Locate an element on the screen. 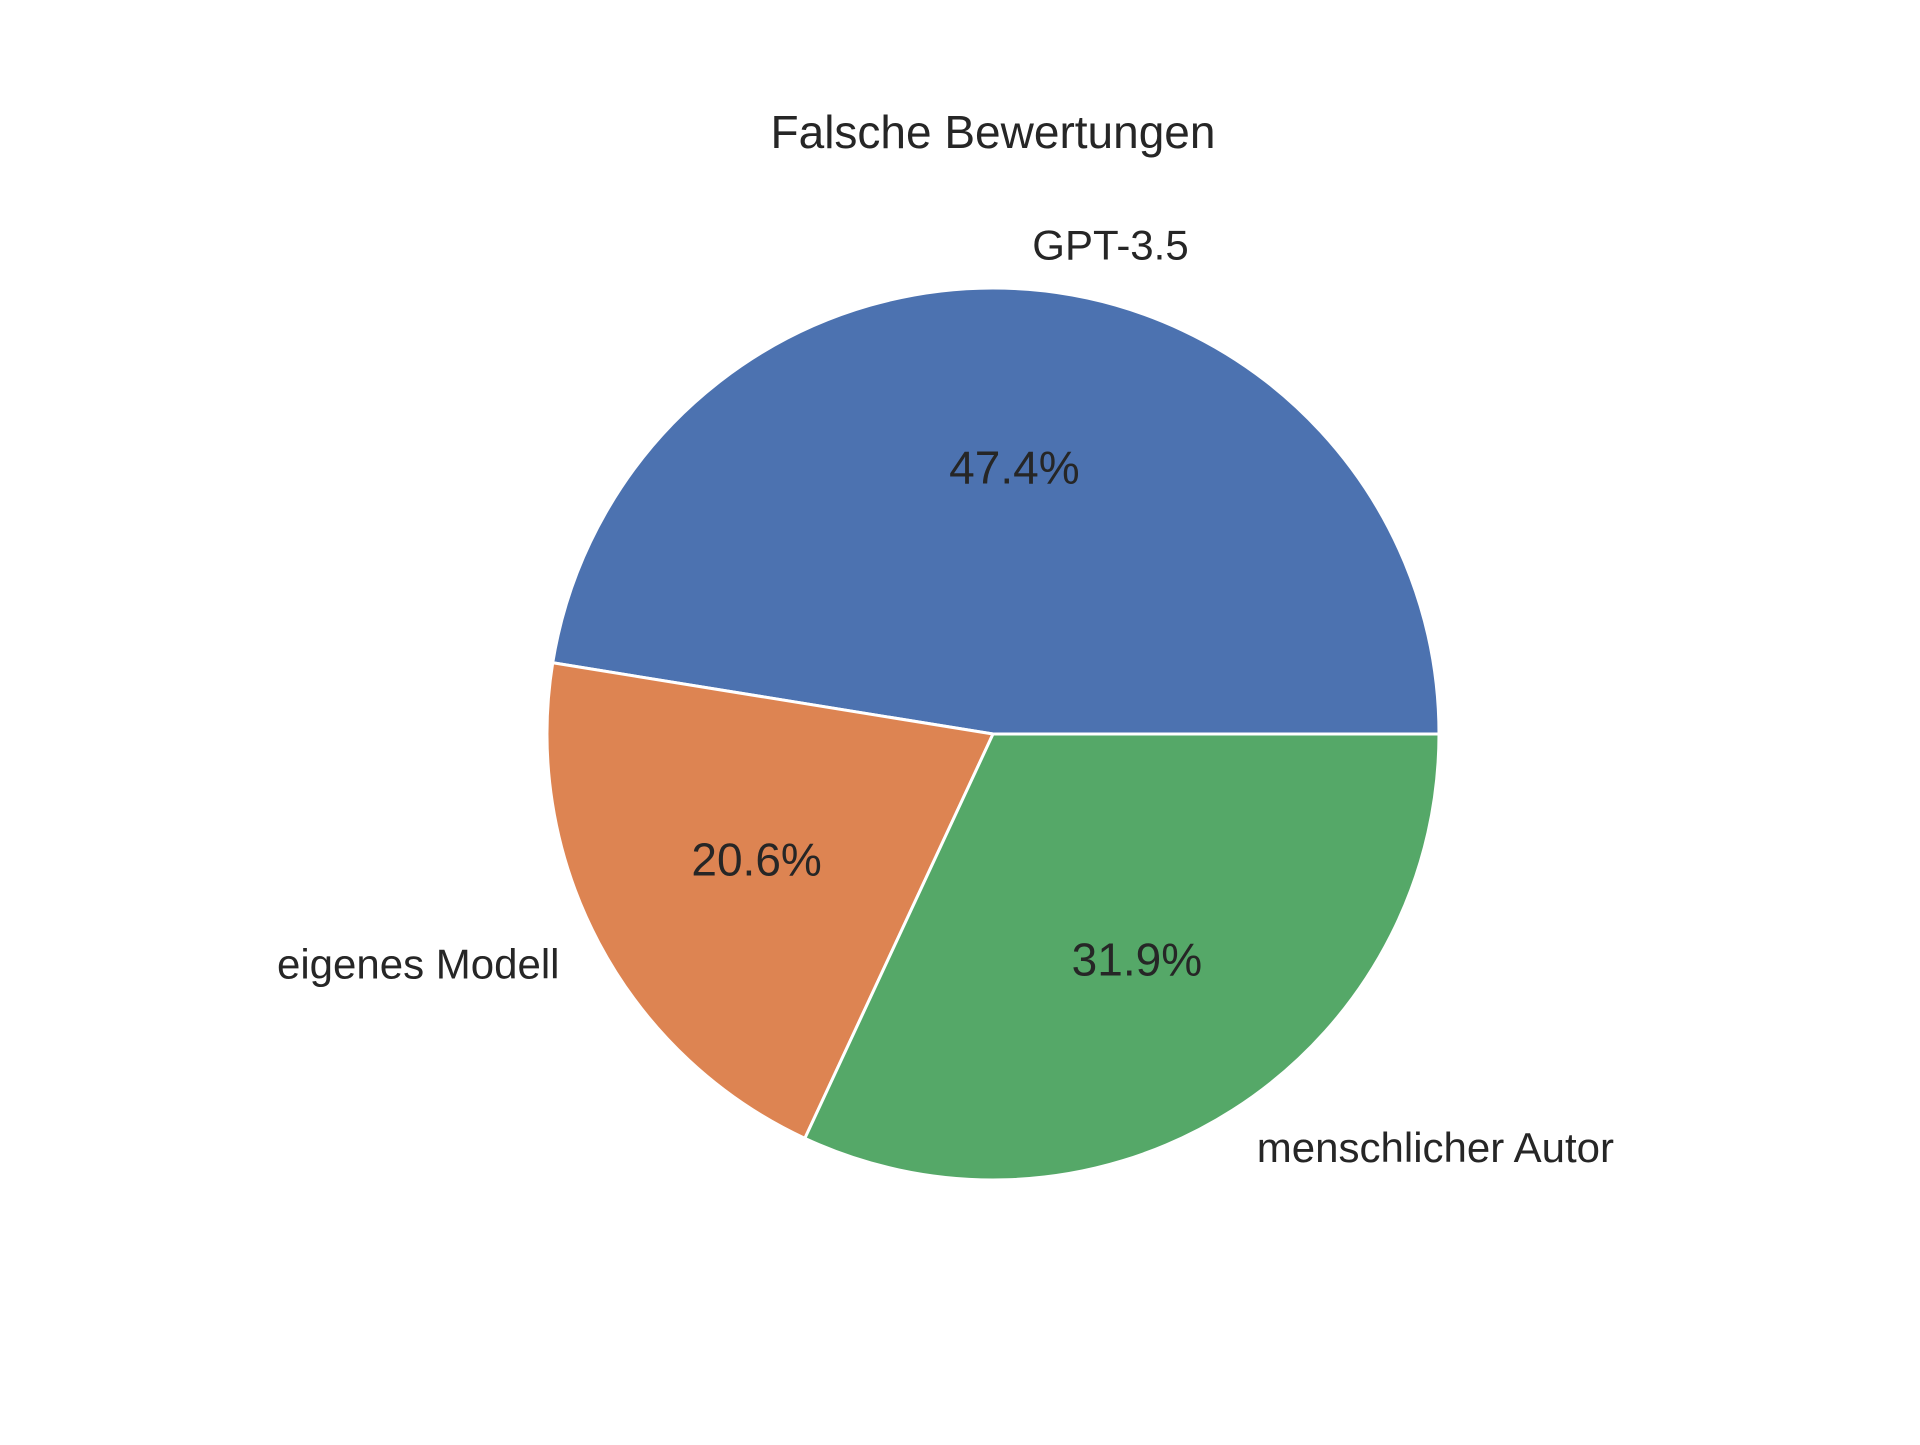 The height and width of the screenshot is (1445, 1920). slice-label-eigenes-modell: eigenes Modell is located at coordinates (418, 963).